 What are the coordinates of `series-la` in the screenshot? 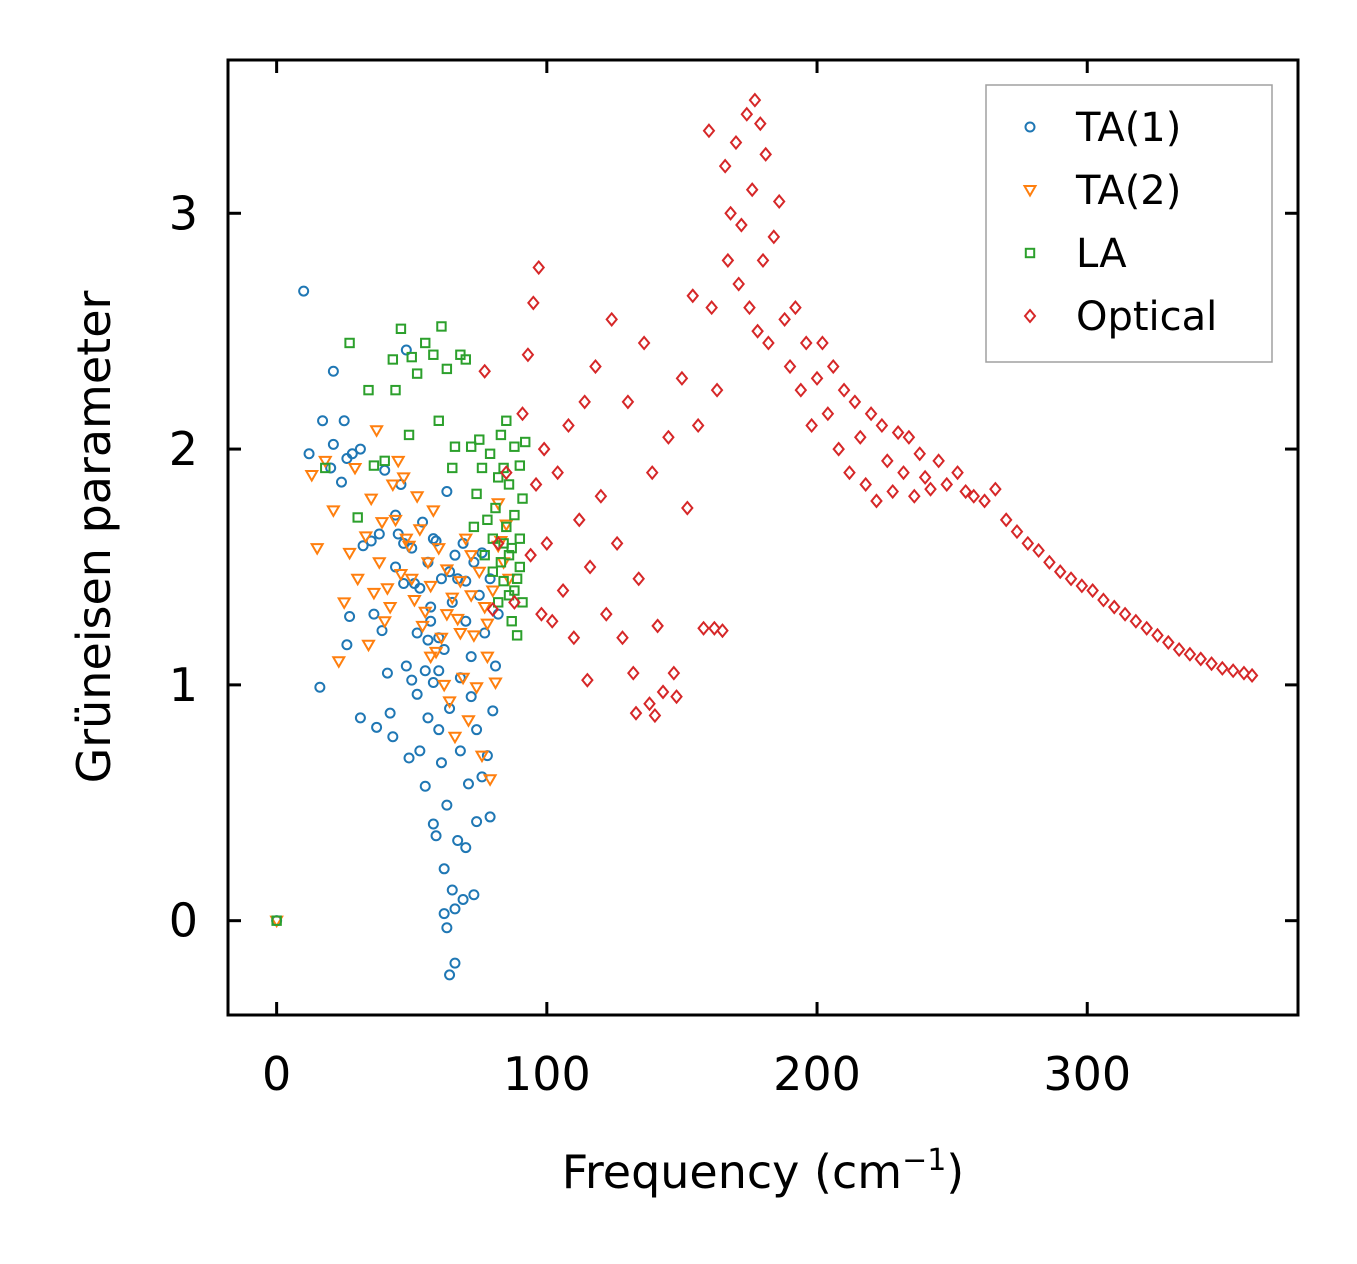 It's located at (401, 623).